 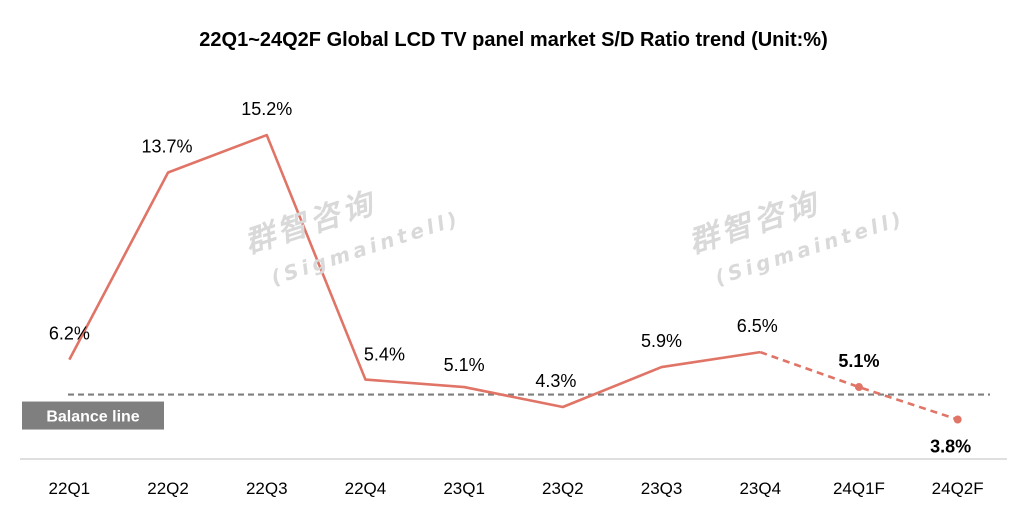 I want to click on x-tick-label: 24Q2F, so click(x=958, y=488).